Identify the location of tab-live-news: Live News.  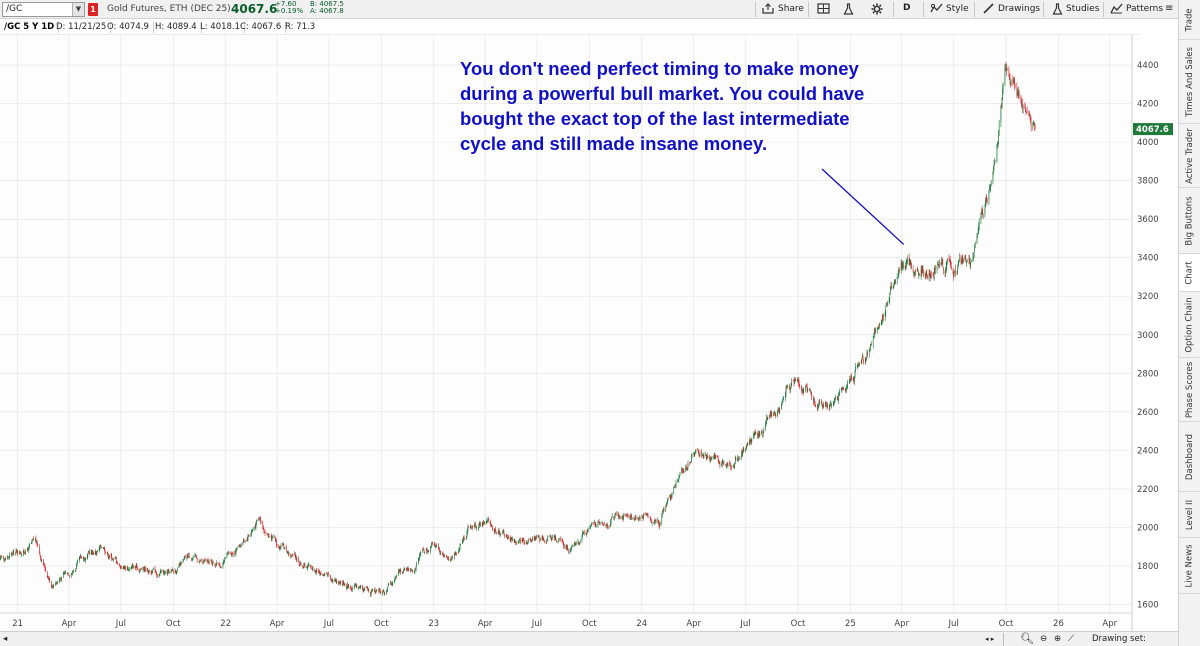
(1189, 566).